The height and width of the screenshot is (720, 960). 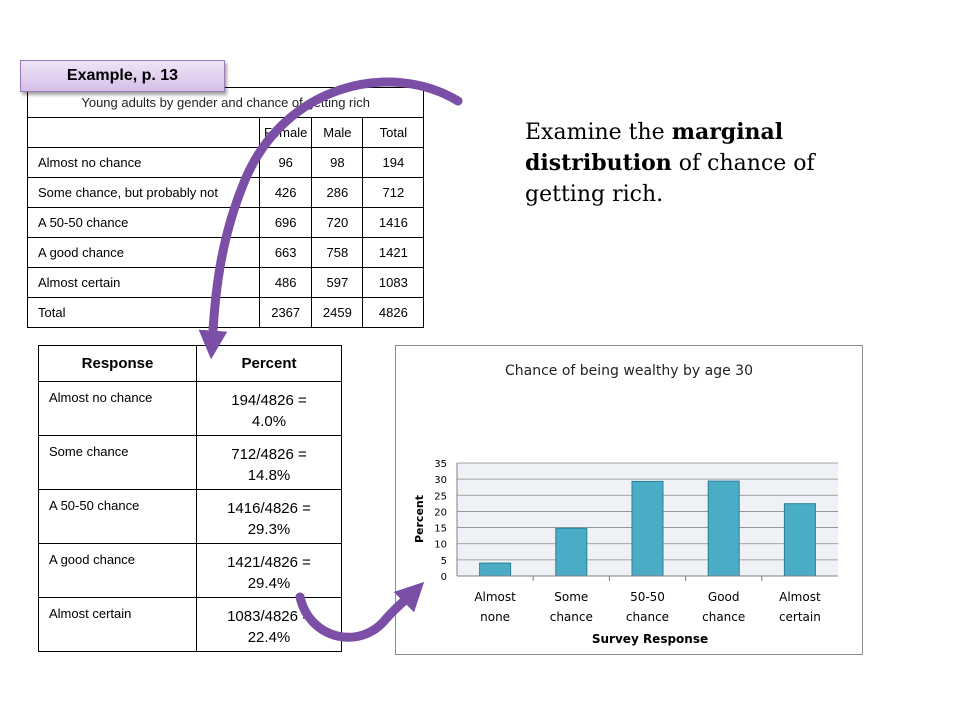 What do you see at coordinates (143, 162) in the screenshot?
I see `row-label: Almost no chance` at bounding box center [143, 162].